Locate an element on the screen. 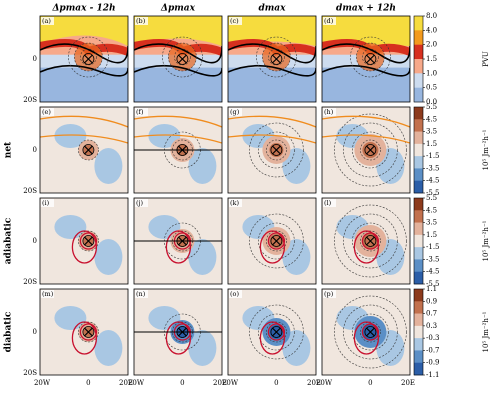 The height and width of the screenshot is (404, 500). panel-label: (p) is located at coordinates (329, 294).